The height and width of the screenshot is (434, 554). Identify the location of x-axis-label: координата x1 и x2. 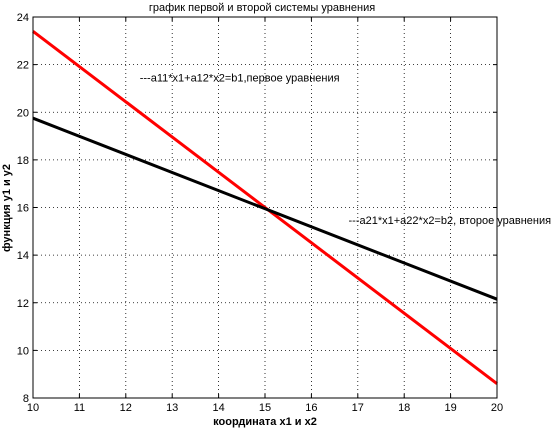
(265, 422).